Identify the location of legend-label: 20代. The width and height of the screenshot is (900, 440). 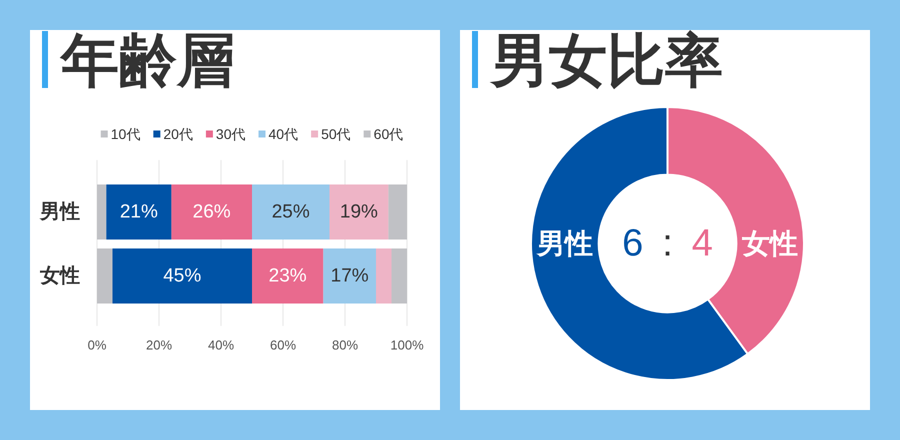
(178, 134).